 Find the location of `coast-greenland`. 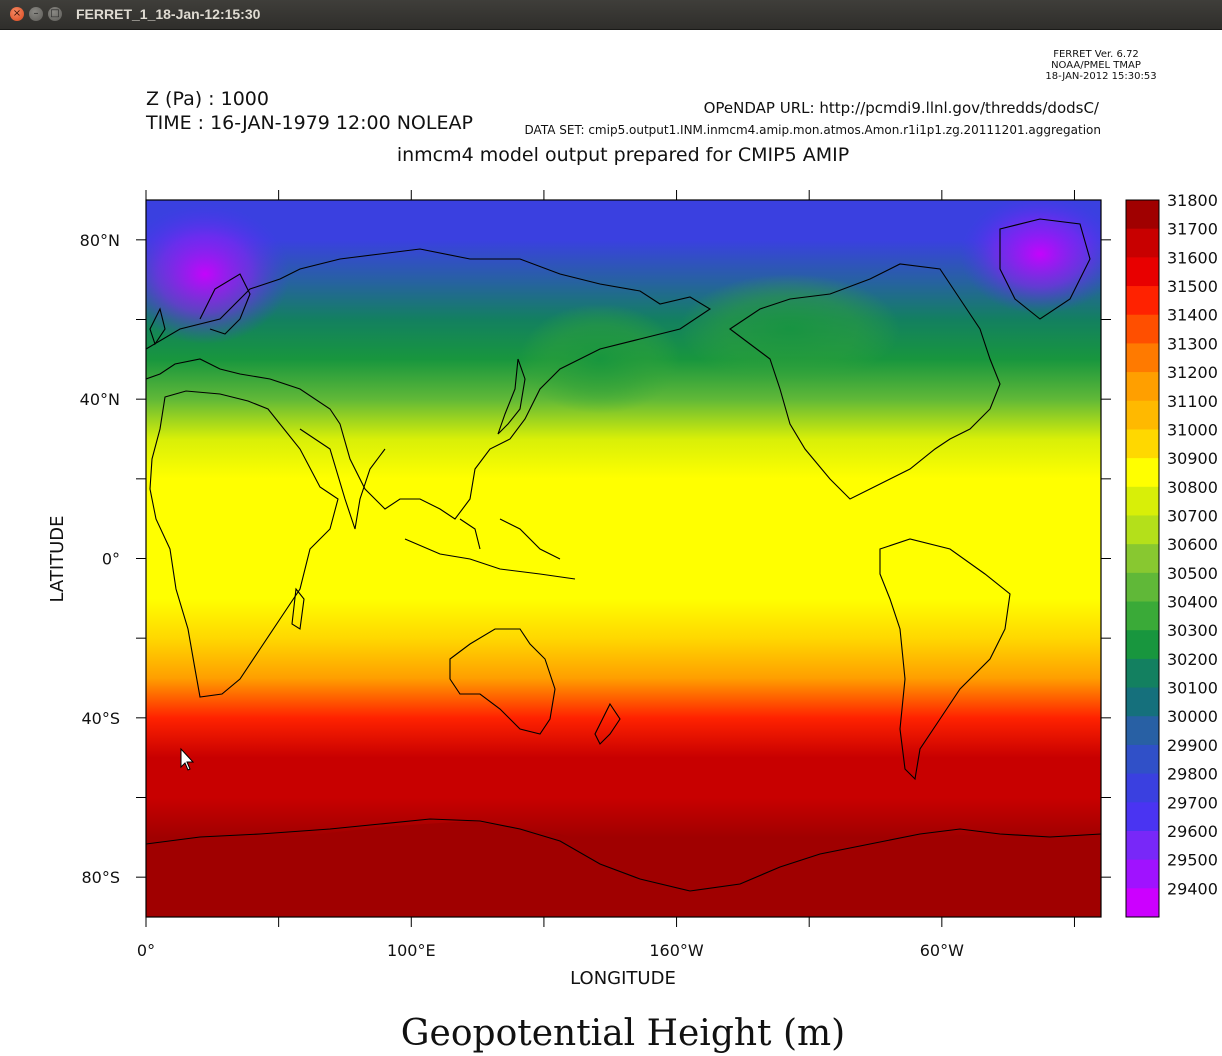

coast-greenland is located at coordinates (1045, 269).